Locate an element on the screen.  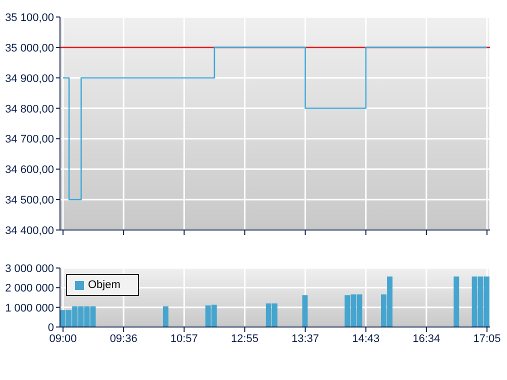
x-tick-label: 14:43 is located at coordinates (366, 338).